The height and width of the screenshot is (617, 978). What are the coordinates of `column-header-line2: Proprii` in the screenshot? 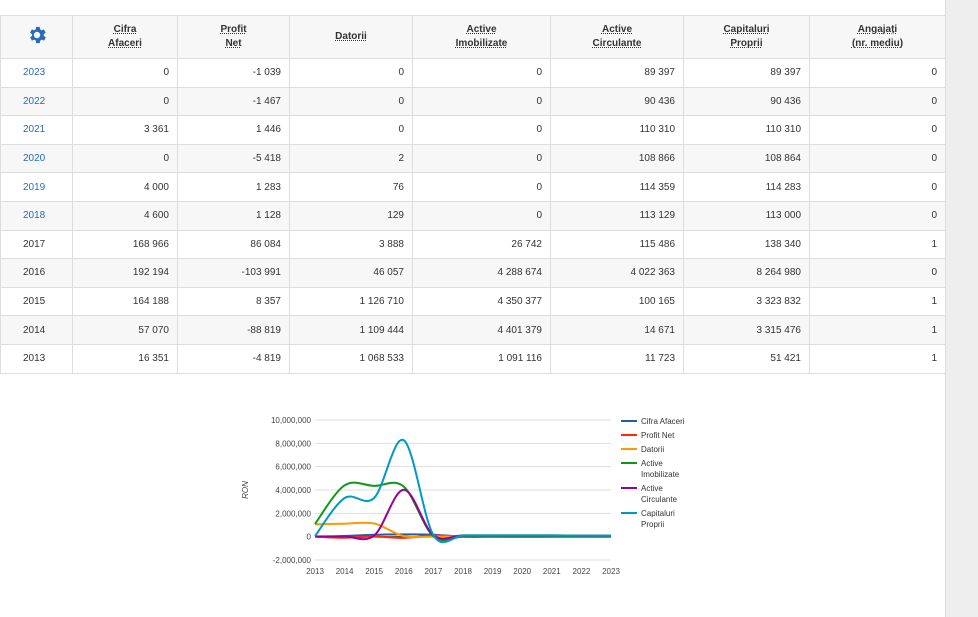 It's located at (746, 43).